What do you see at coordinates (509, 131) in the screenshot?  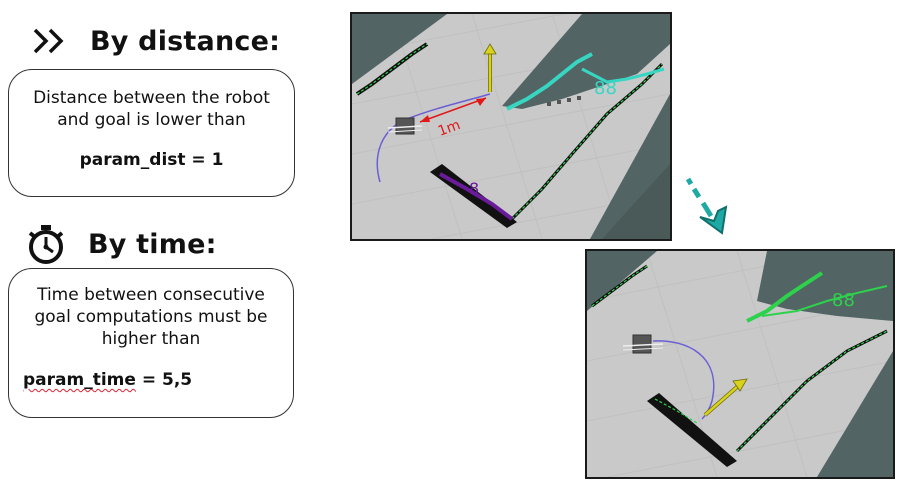 I see `wall-scan-lines` at bounding box center [509, 131].